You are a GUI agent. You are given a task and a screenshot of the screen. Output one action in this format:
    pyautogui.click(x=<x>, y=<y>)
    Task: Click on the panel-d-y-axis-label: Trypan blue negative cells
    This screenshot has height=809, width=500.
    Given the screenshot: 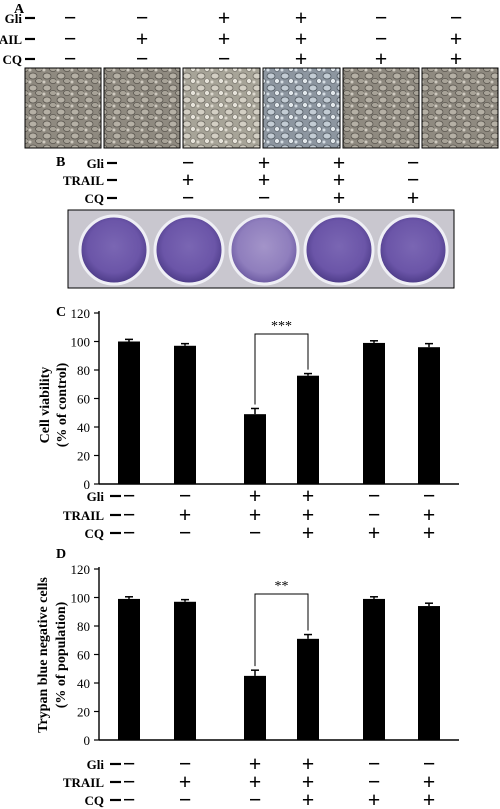 What is the action you would take?
    pyautogui.click(x=43, y=655)
    